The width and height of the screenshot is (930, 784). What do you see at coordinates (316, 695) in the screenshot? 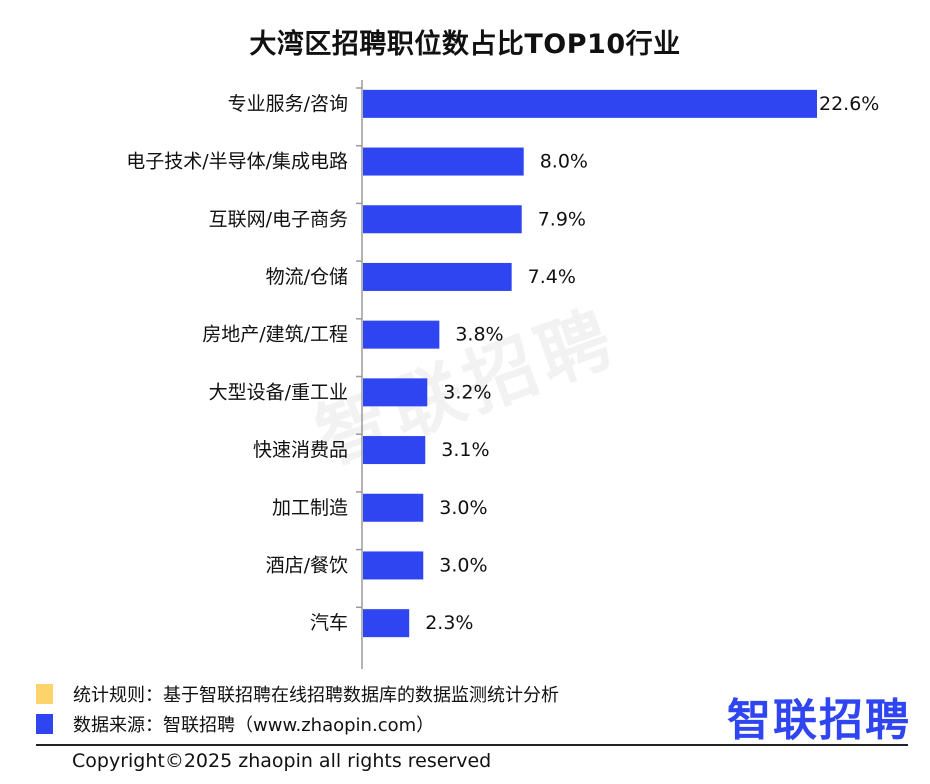
I see `note-rule-text: 统计规则：基于智联招聘在线招聘数据库的数据监测统计分析` at bounding box center [316, 695].